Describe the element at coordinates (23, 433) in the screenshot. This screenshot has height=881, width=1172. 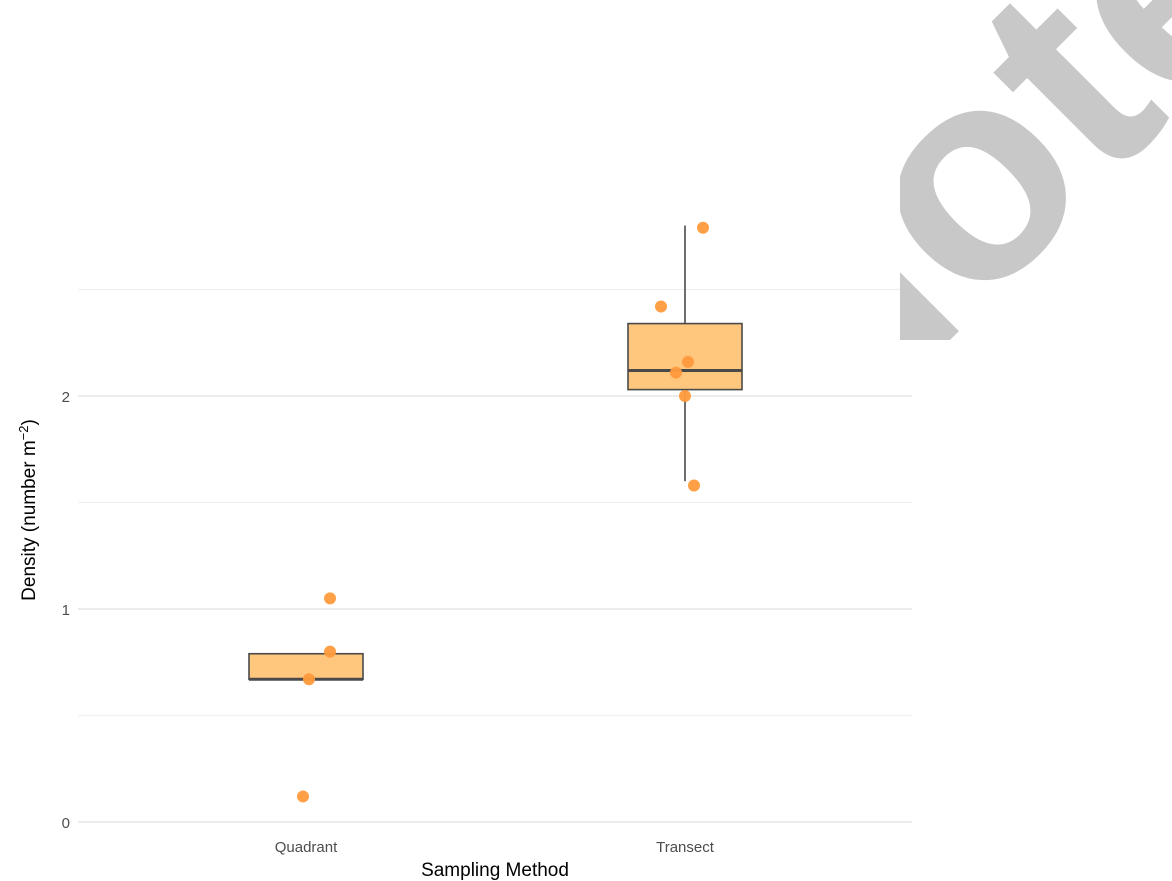
I see `y-axis-title-sup: −2` at that location.